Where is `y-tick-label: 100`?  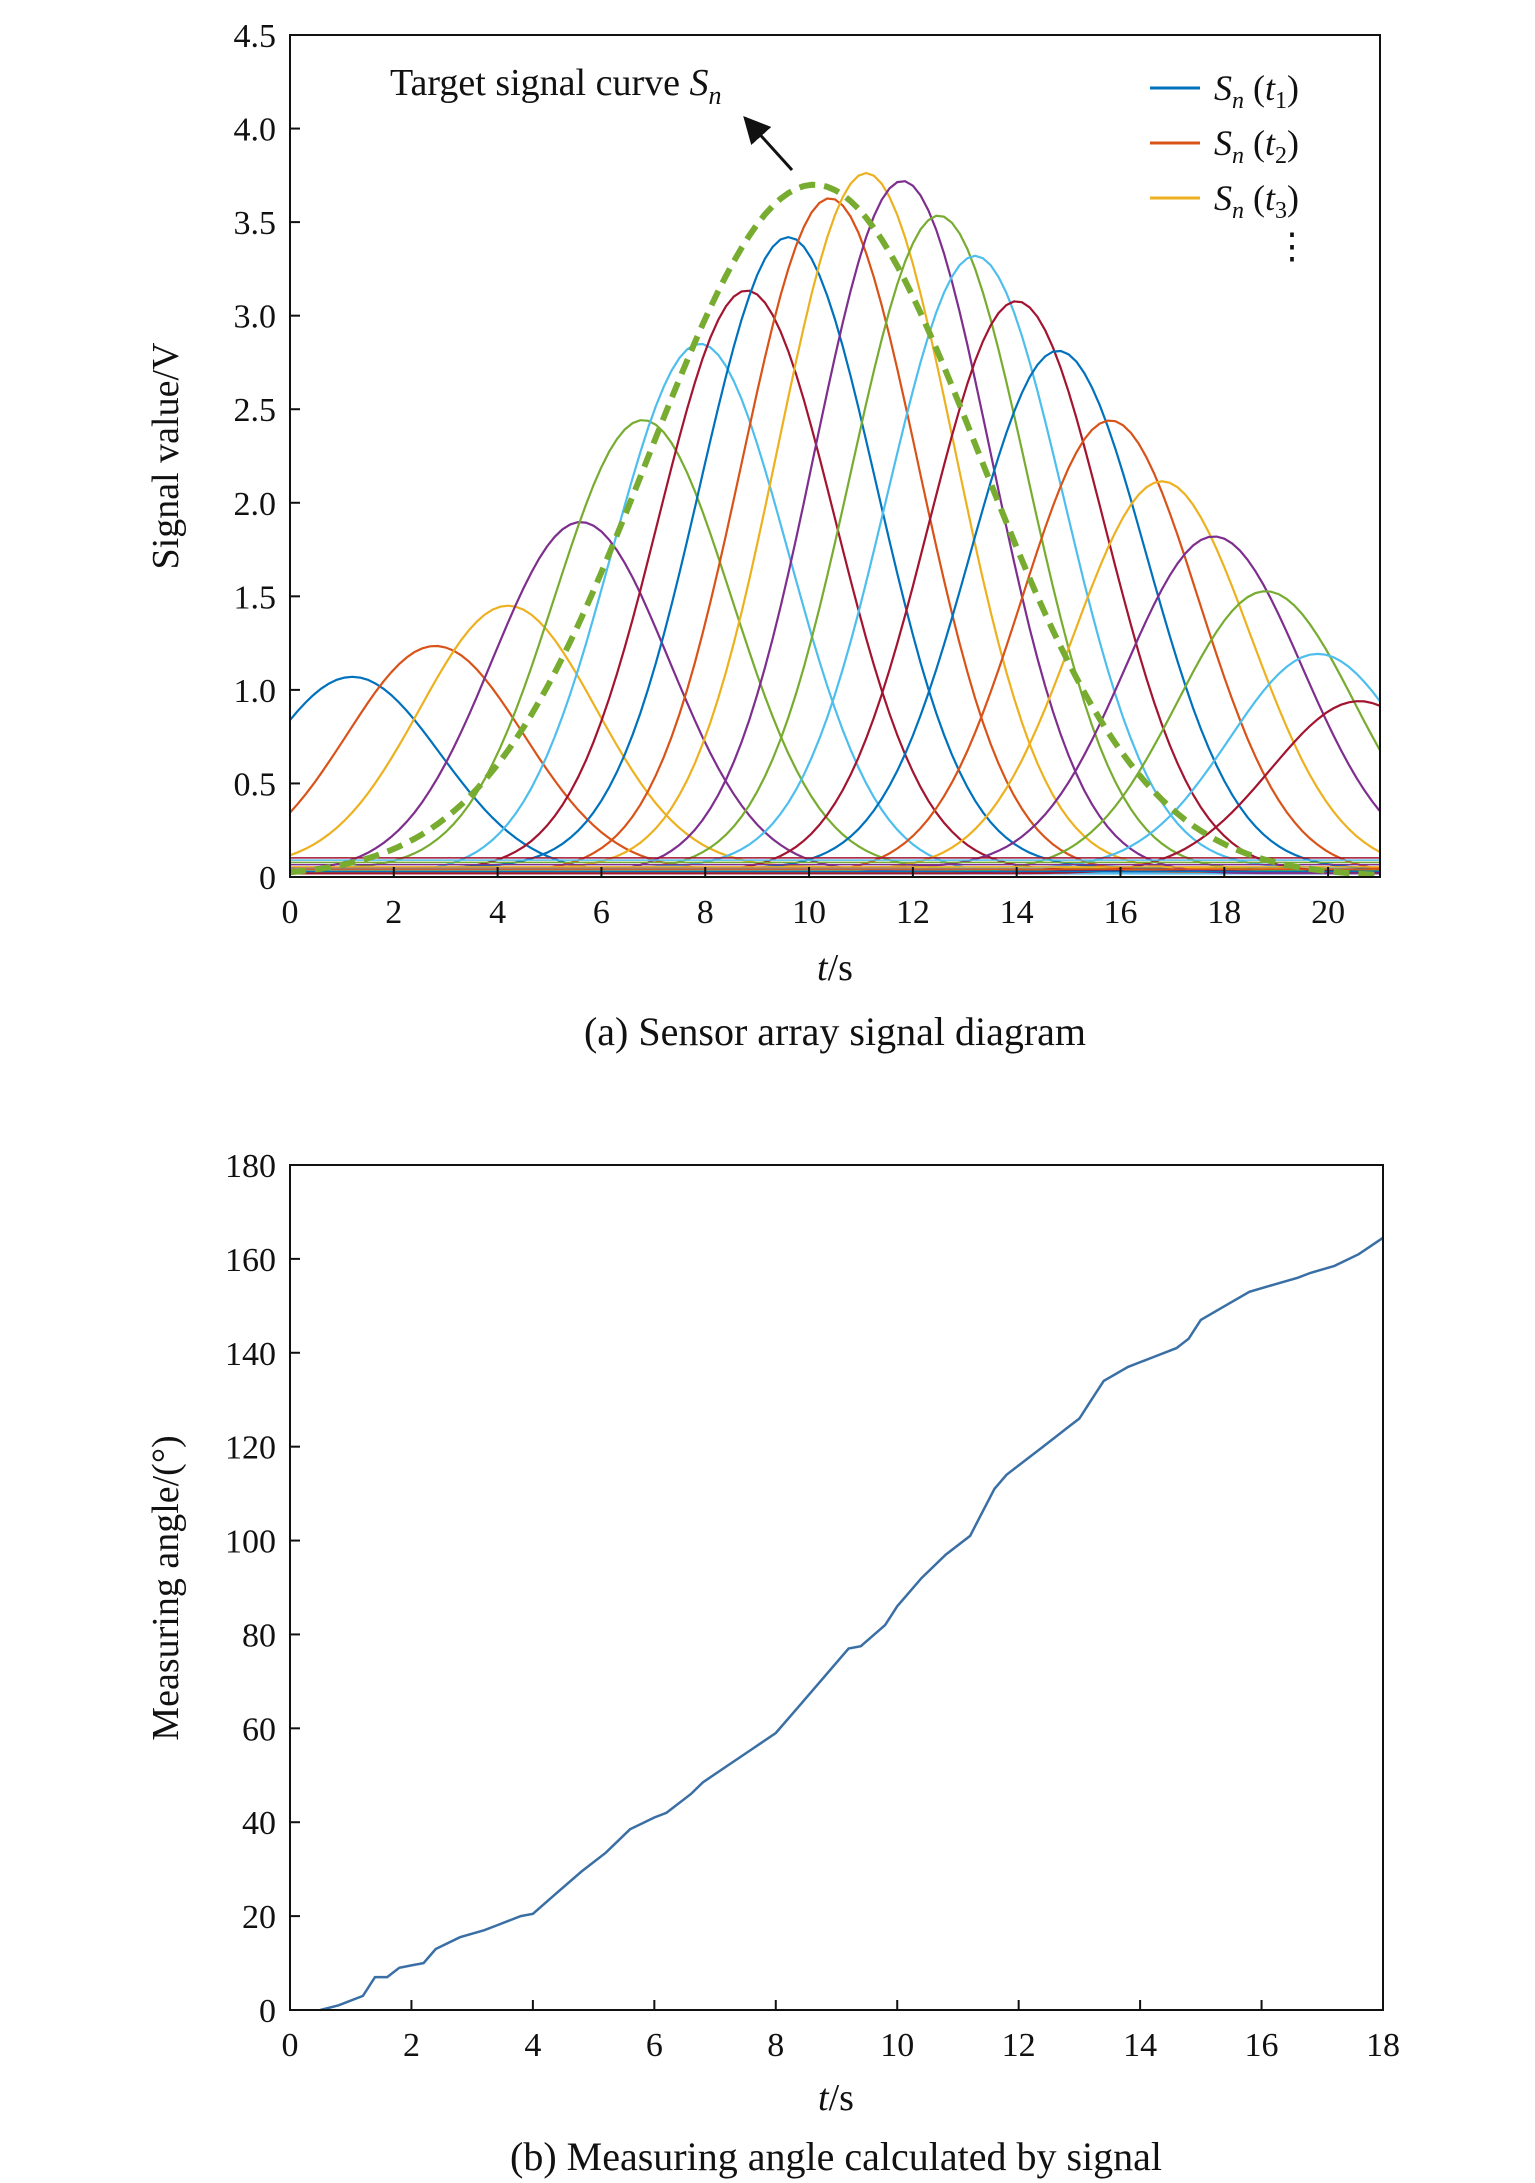
y-tick-label: 100 is located at coordinates (250, 1542).